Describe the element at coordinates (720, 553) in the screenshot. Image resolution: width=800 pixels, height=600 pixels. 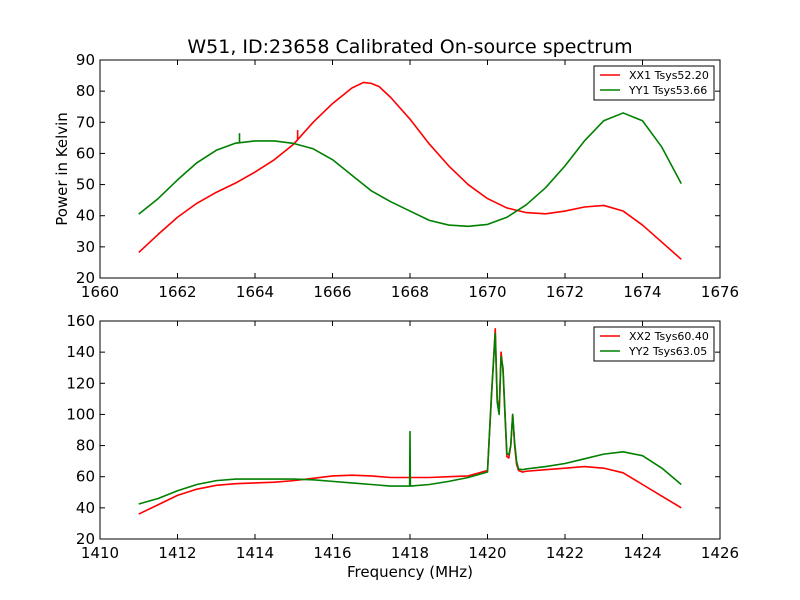
I see `x-tick-label: 1426` at that location.